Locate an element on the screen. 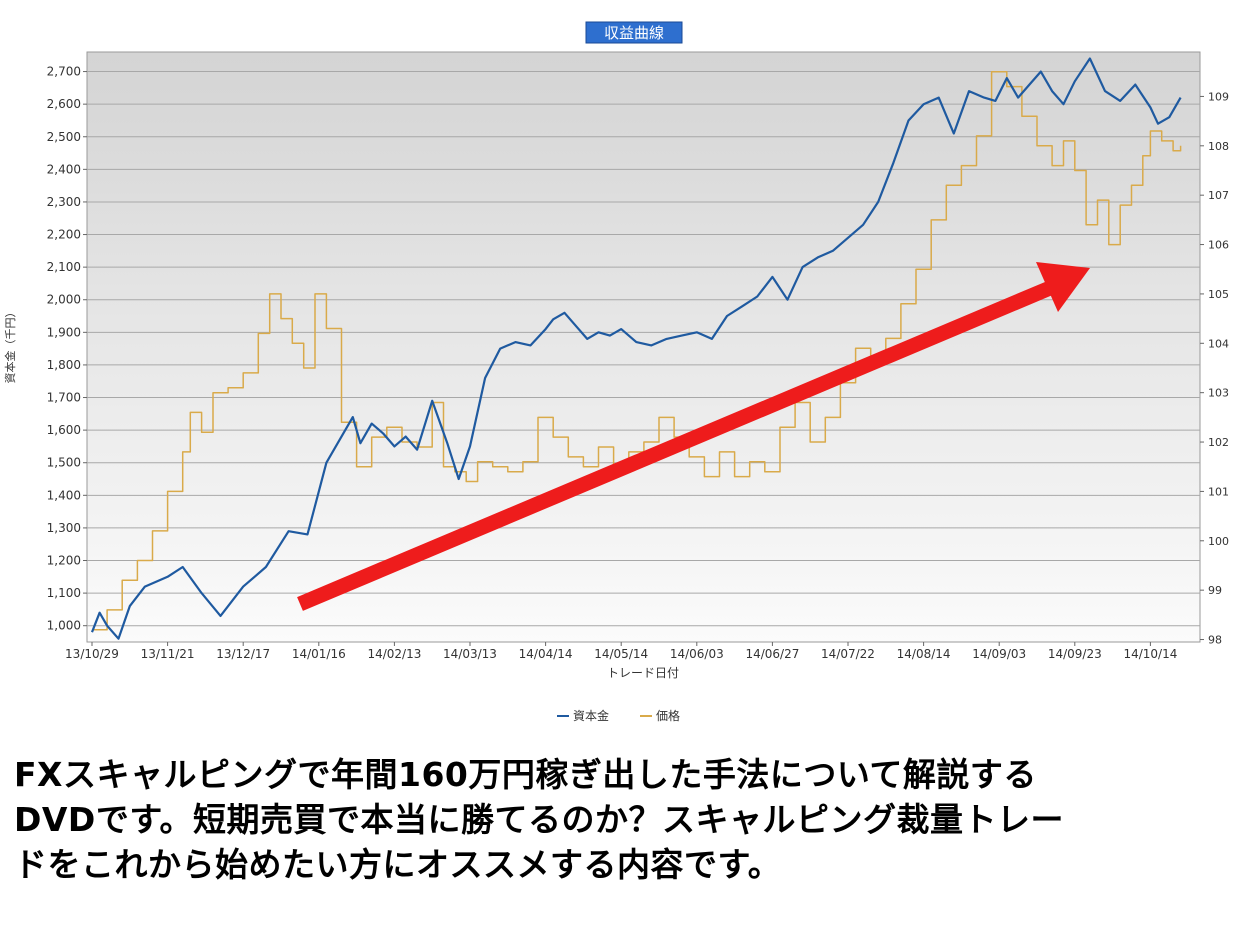 The width and height of the screenshot is (1235, 926). x-tick-label: 14/02/13 is located at coordinates (394, 654).